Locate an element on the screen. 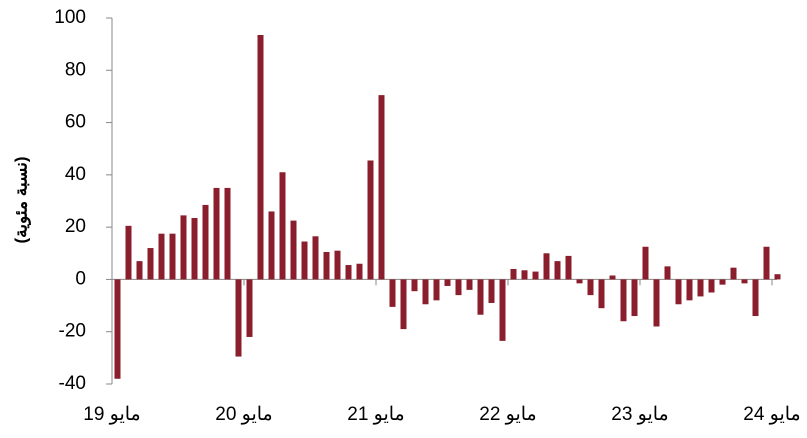 This screenshot has height=438, width=807. y-tick-label: -40 is located at coordinates (72, 383).